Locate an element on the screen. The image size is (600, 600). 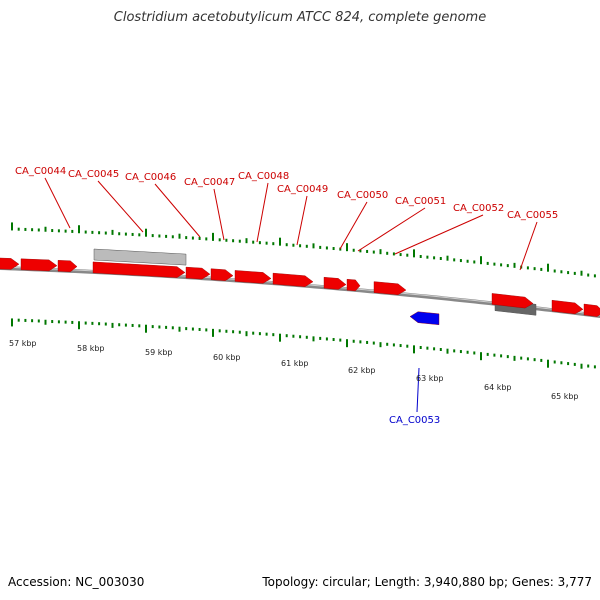
gene-label-top: CA_C0048 is located at coordinates (263, 176).